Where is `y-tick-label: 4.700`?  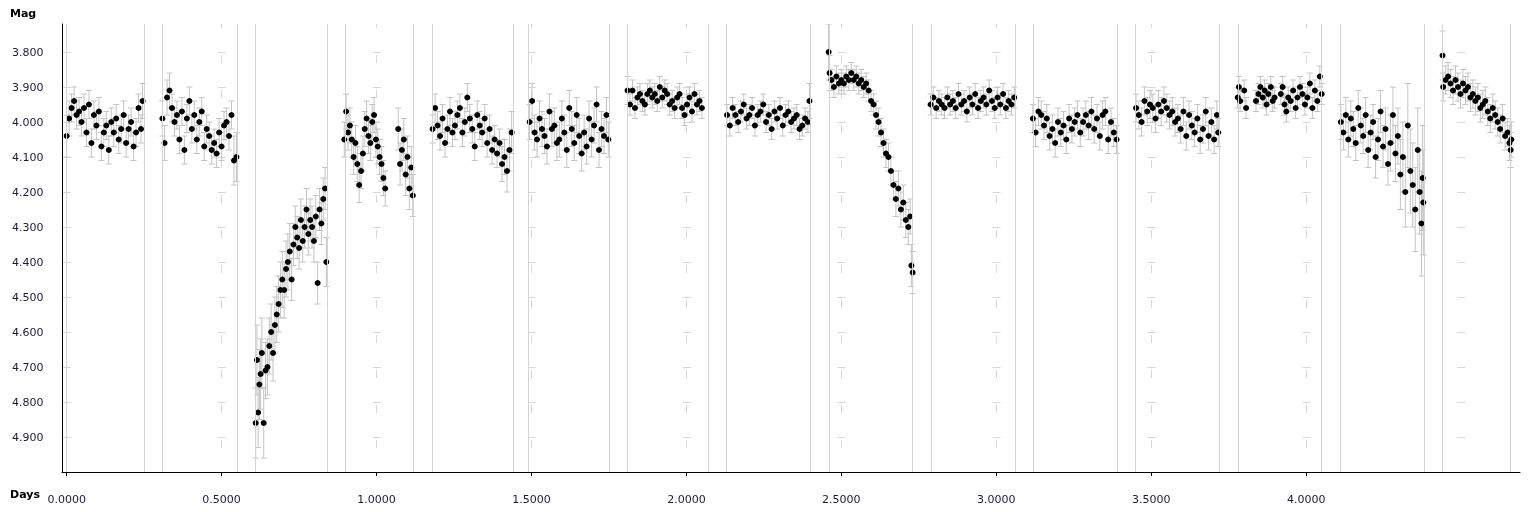 y-tick-label: 4.700 is located at coordinates (28, 367).